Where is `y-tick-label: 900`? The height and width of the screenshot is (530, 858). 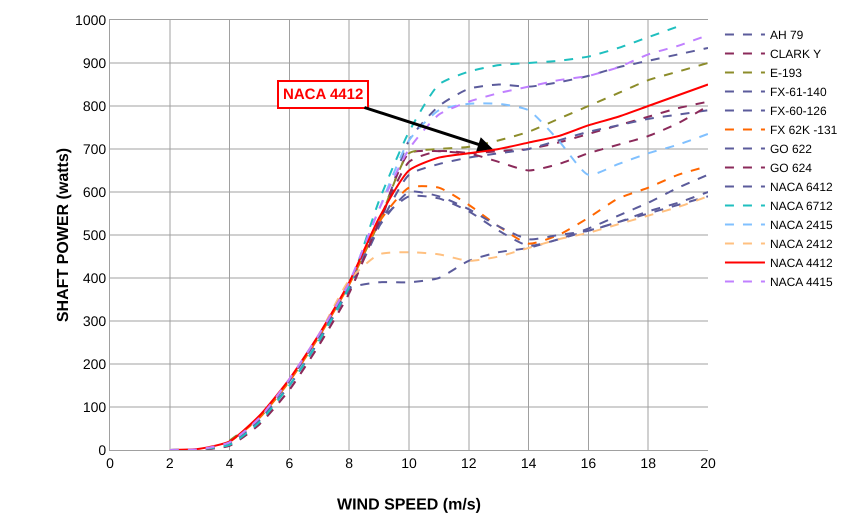 y-tick-label: 900 is located at coordinates (94, 62).